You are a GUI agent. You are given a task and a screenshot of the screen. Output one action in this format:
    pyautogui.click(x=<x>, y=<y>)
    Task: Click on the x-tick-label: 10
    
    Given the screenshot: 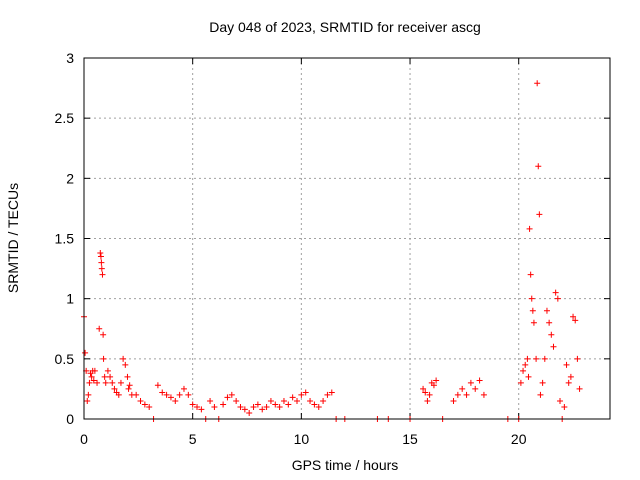 What is the action you would take?
    pyautogui.click(x=302, y=439)
    